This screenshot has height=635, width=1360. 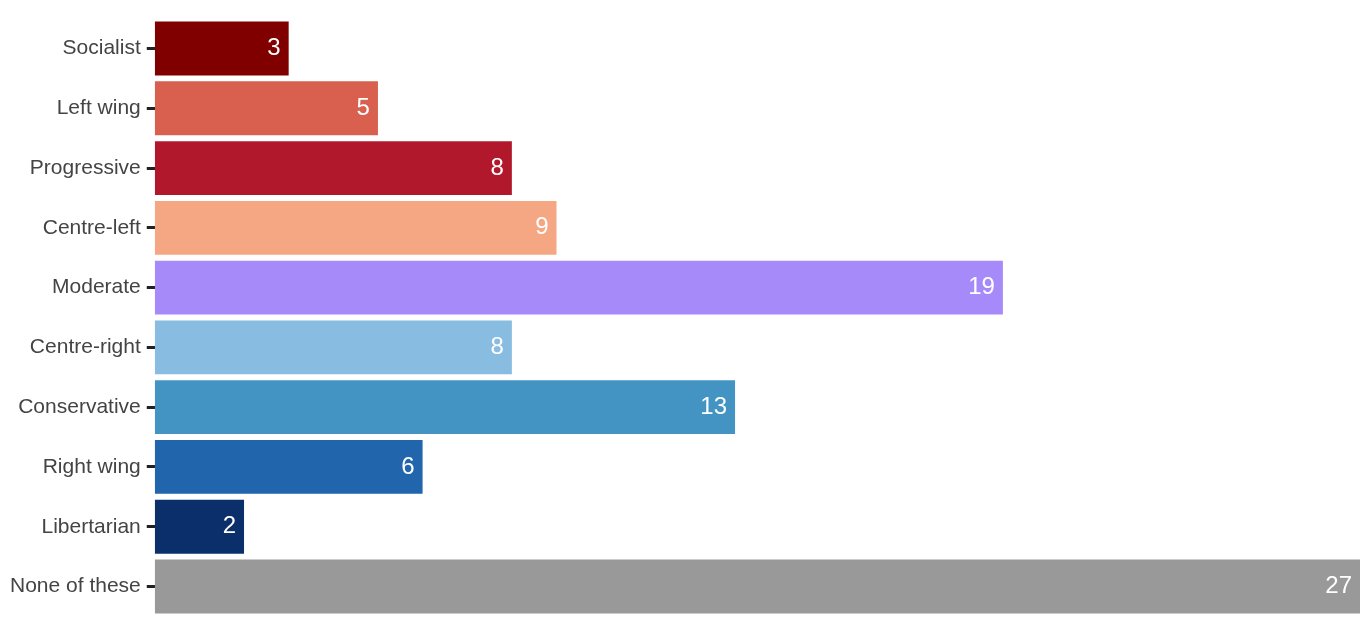 What do you see at coordinates (85, 346) in the screenshot?
I see `y-tick-label: Centre-right` at bounding box center [85, 346].